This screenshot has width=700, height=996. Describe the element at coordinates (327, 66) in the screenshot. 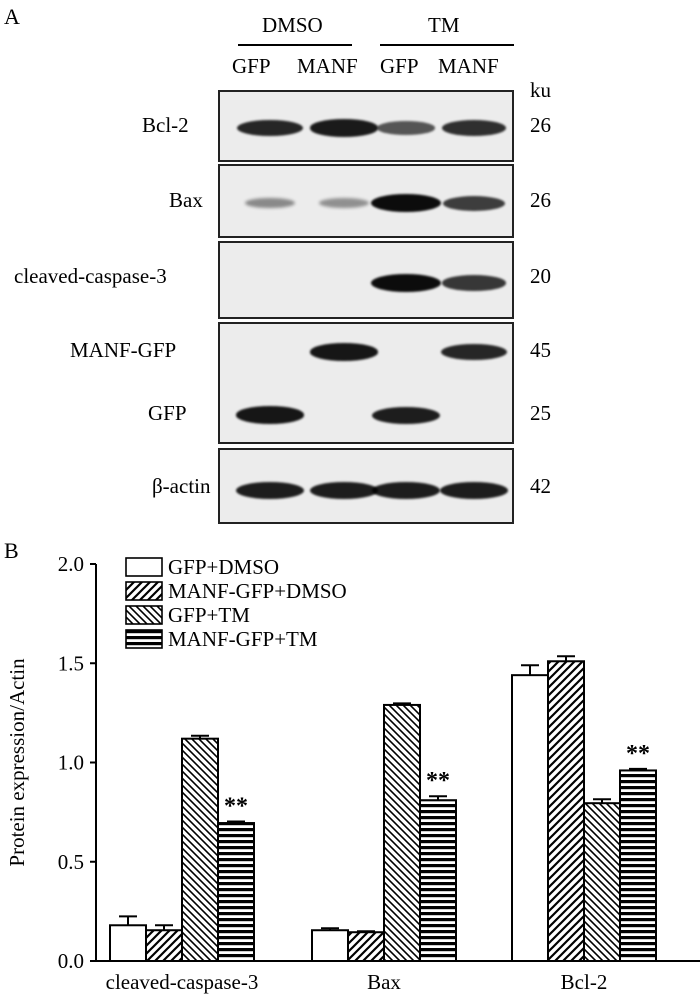

I see `lane-label-manf-dmso: MANF` at that location.